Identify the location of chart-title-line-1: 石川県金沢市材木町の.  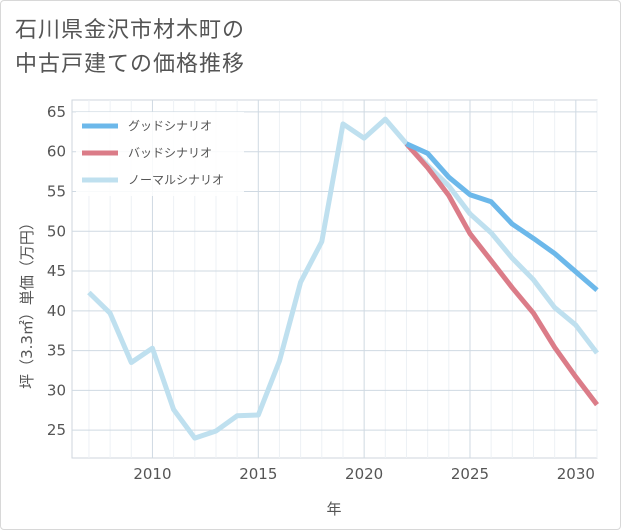
(130, 30).